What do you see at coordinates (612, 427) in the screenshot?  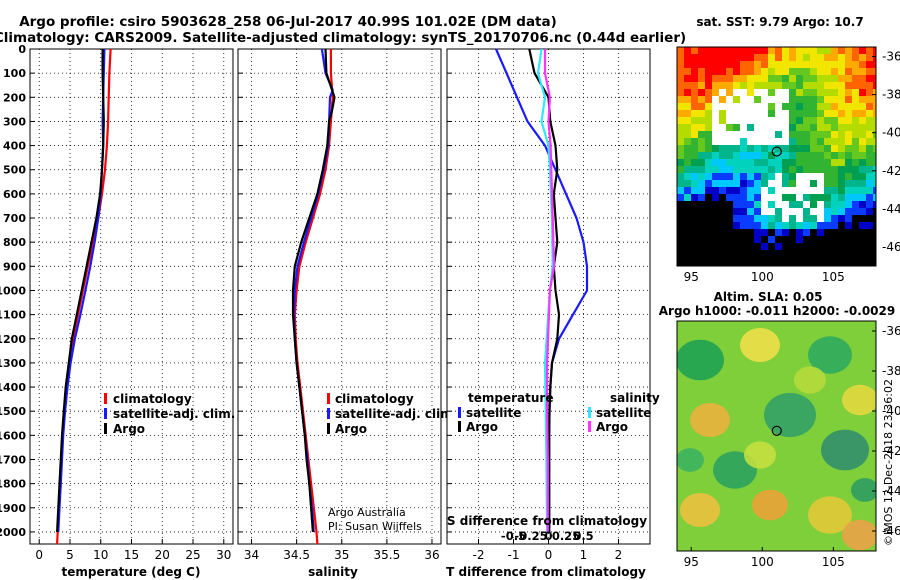 I see `legend-label-s-argo: Argo` at bounding box center [612, 427].